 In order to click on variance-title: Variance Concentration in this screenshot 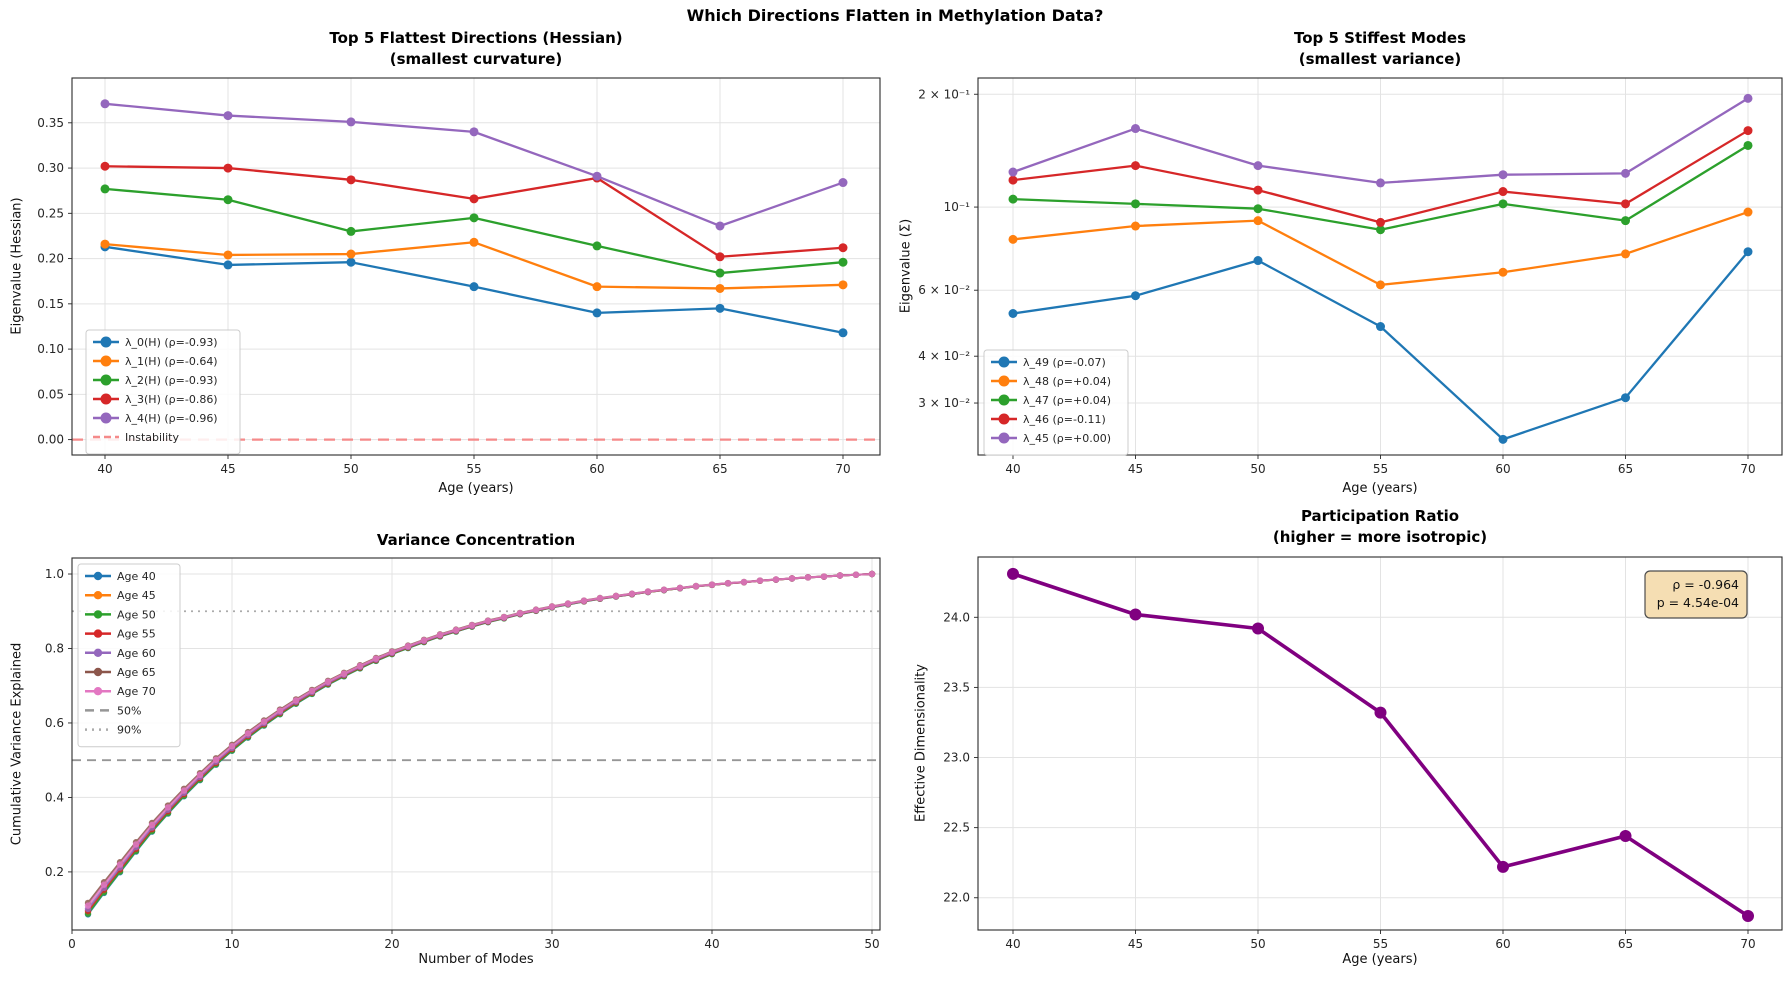, I will do `click(476, 540)`.